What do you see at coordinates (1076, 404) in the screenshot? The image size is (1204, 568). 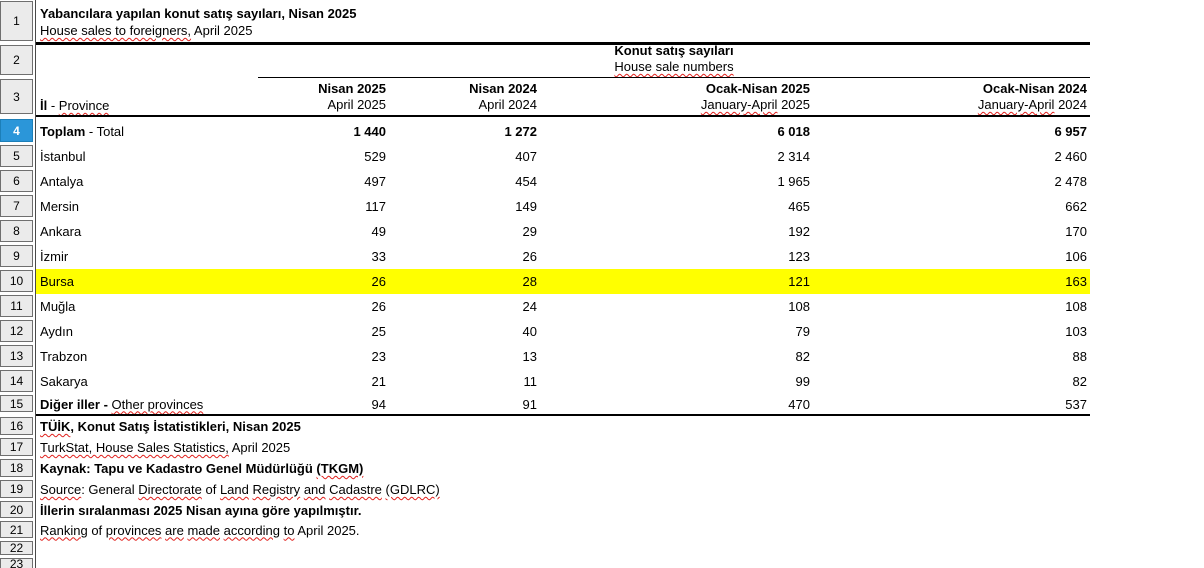 I see `value-cell: 537` at bounding box center [1076, 404].